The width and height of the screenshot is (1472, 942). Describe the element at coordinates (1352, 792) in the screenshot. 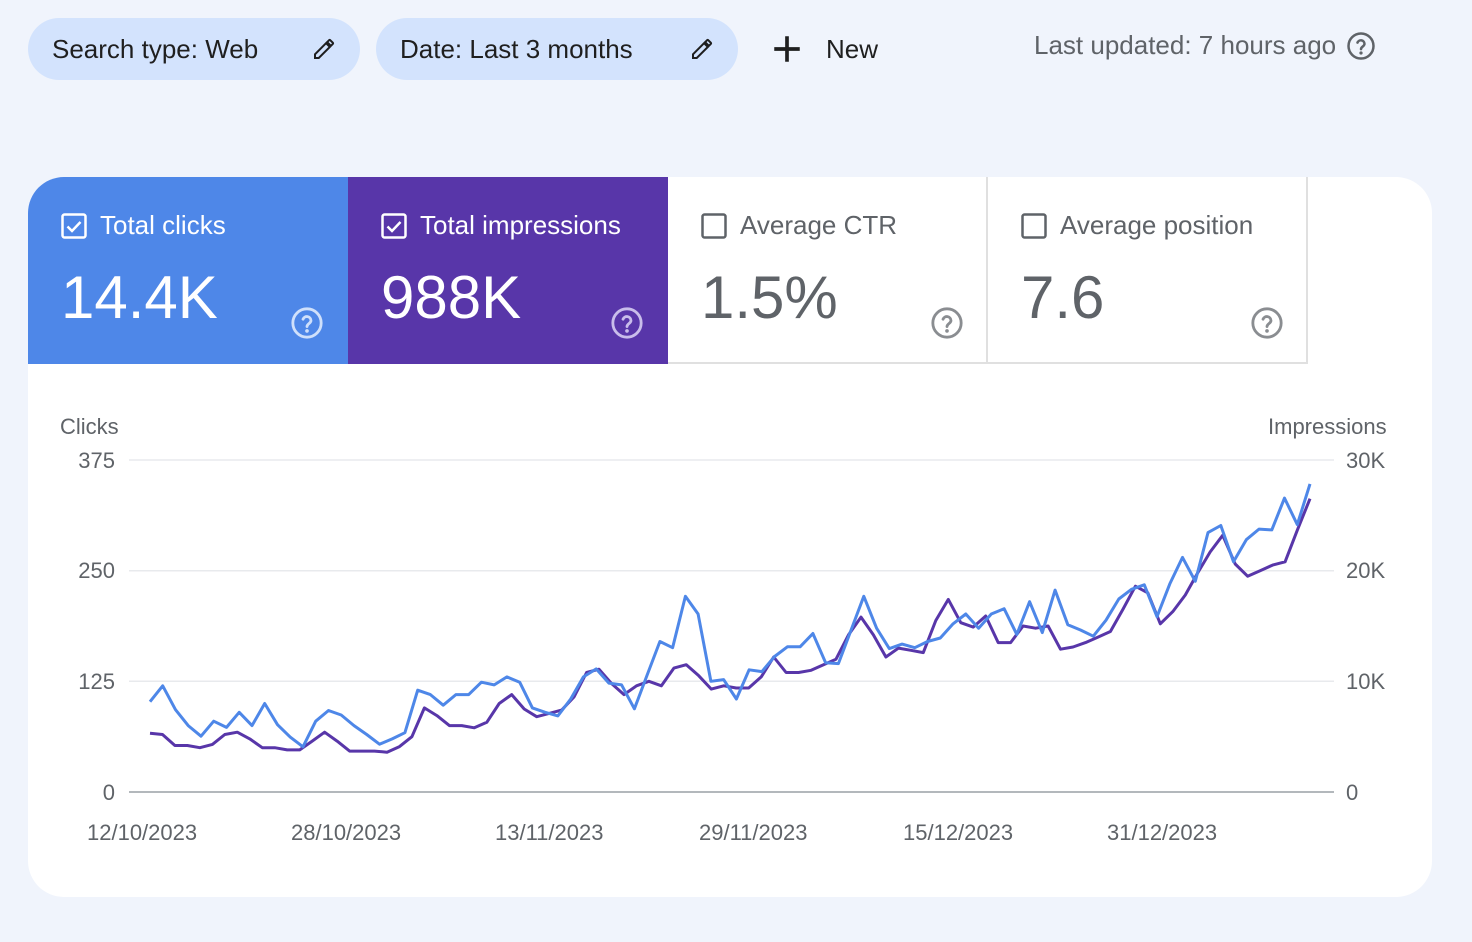

I see `right-axis-tick: 0` at that location.